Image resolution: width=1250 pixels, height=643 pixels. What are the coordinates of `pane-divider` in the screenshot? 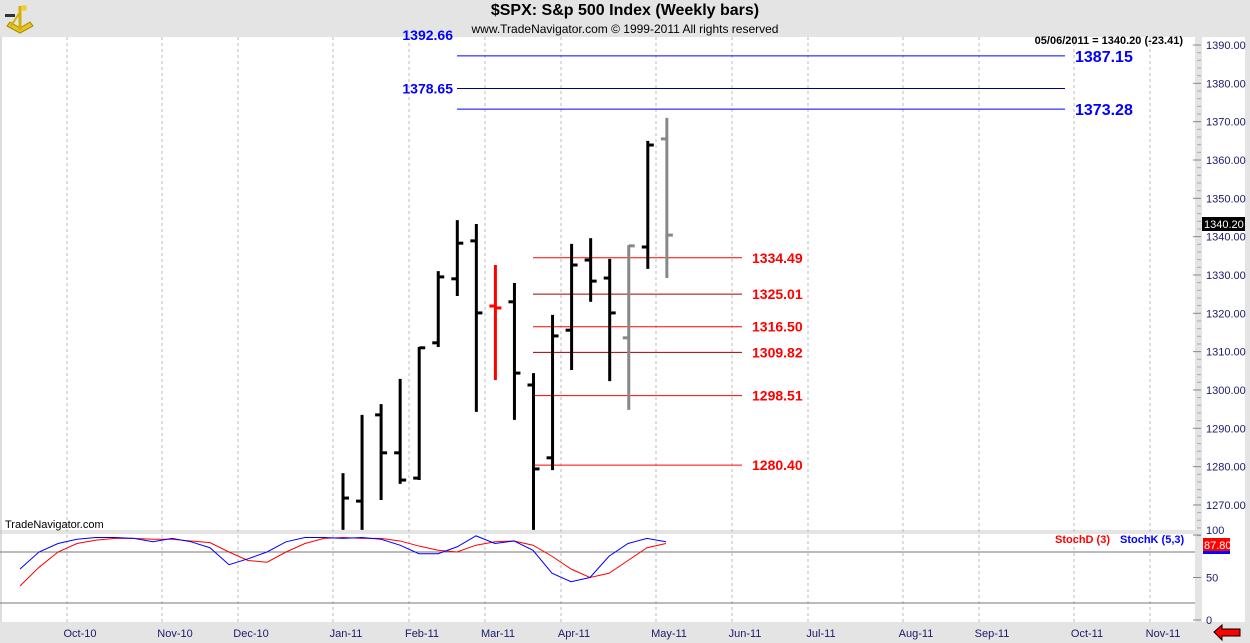 It's located at (597, 532).